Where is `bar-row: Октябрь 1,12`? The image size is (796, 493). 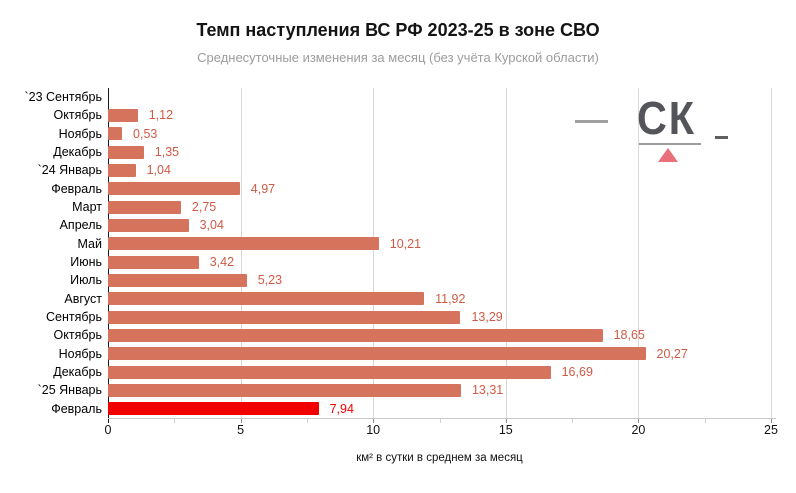
bar-row: Октябрь 1,12 is located at coordinates (385, 115).